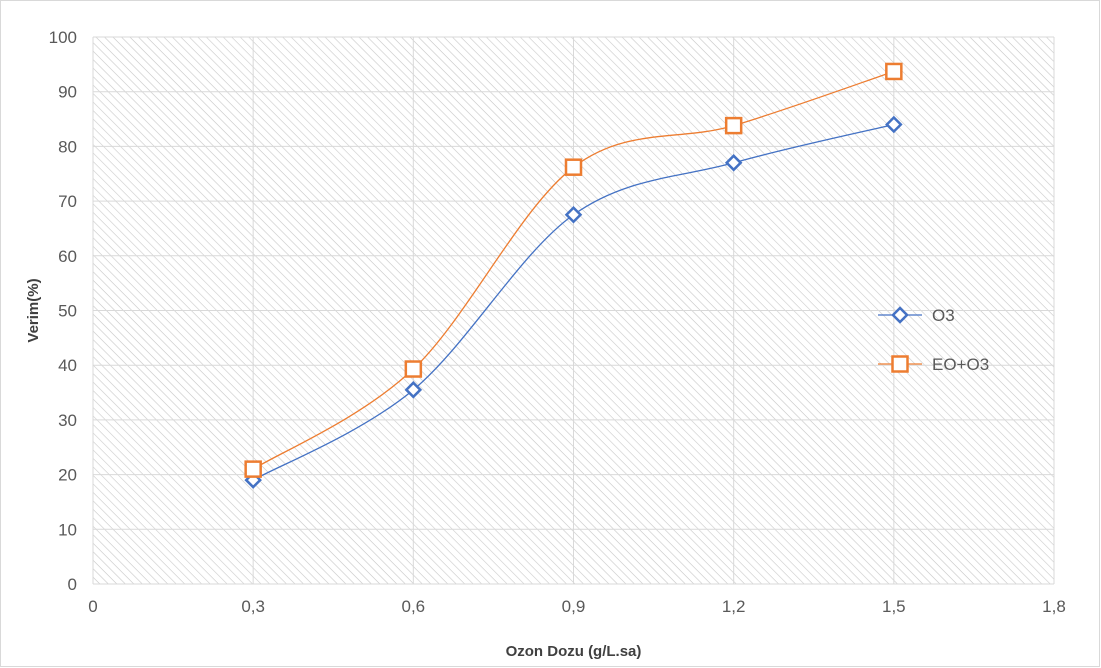 The height and width of the screenshot is (668, 1101). Describe the element at coordinates (253, 606) in the screenshot. I see `x-tick-label: 0,3` at that location.